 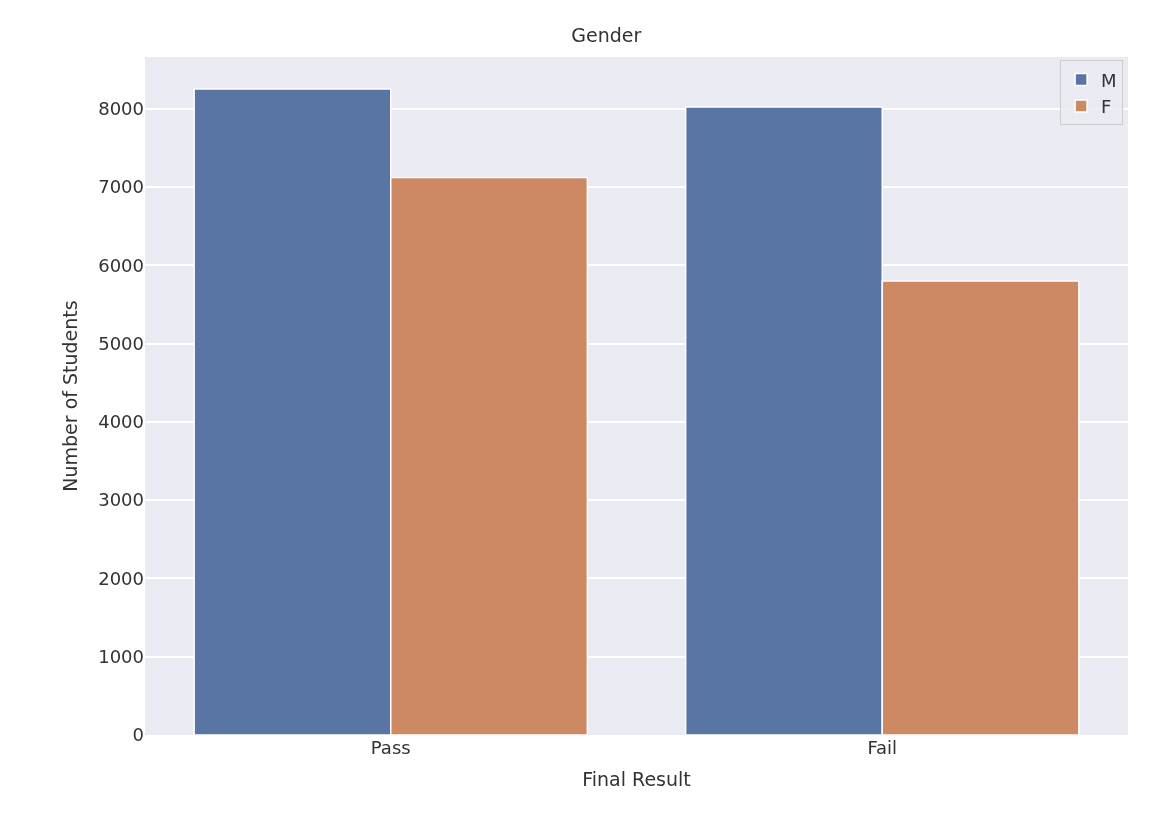 I want to click on y-tick-label: 8000, so click(x=121, y=108).